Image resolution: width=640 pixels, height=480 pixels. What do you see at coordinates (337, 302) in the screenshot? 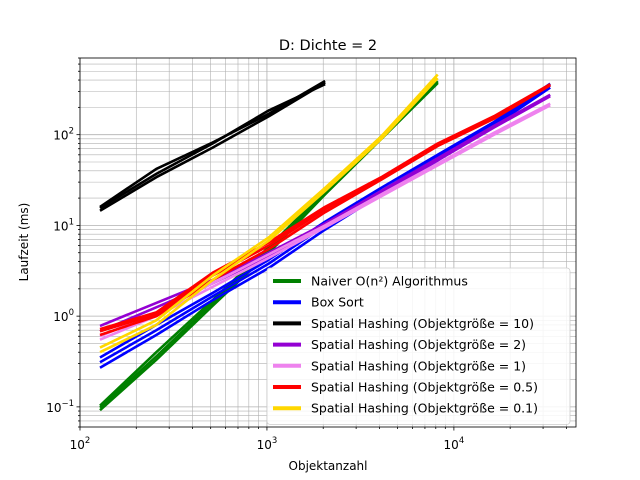
I see `legend-label: Box Sort` at bounding box center [337, 302].